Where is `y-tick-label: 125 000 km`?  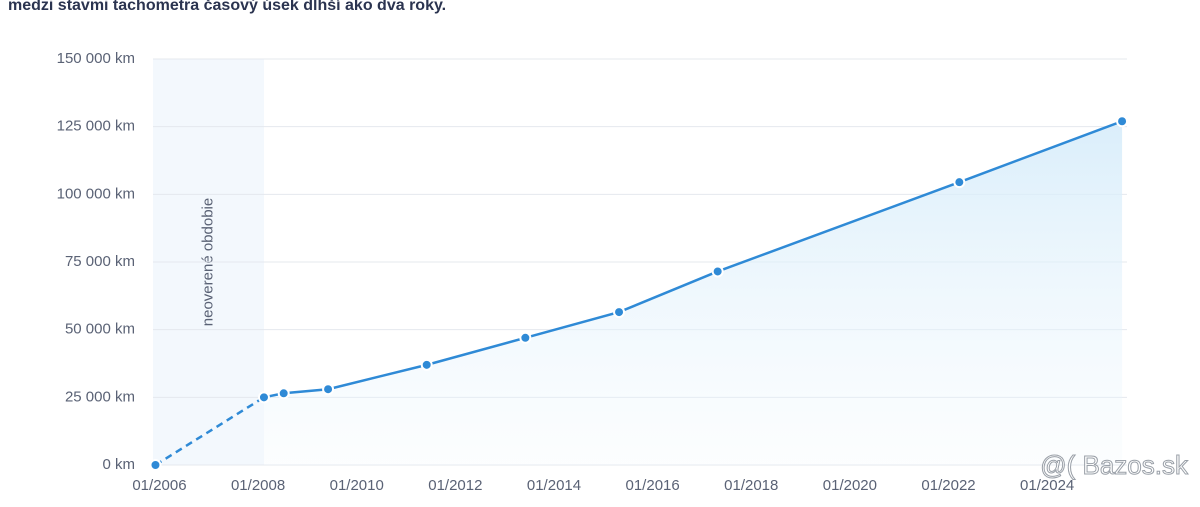
y-tick-label: 125 000 km is located at coordinates (96, 126).